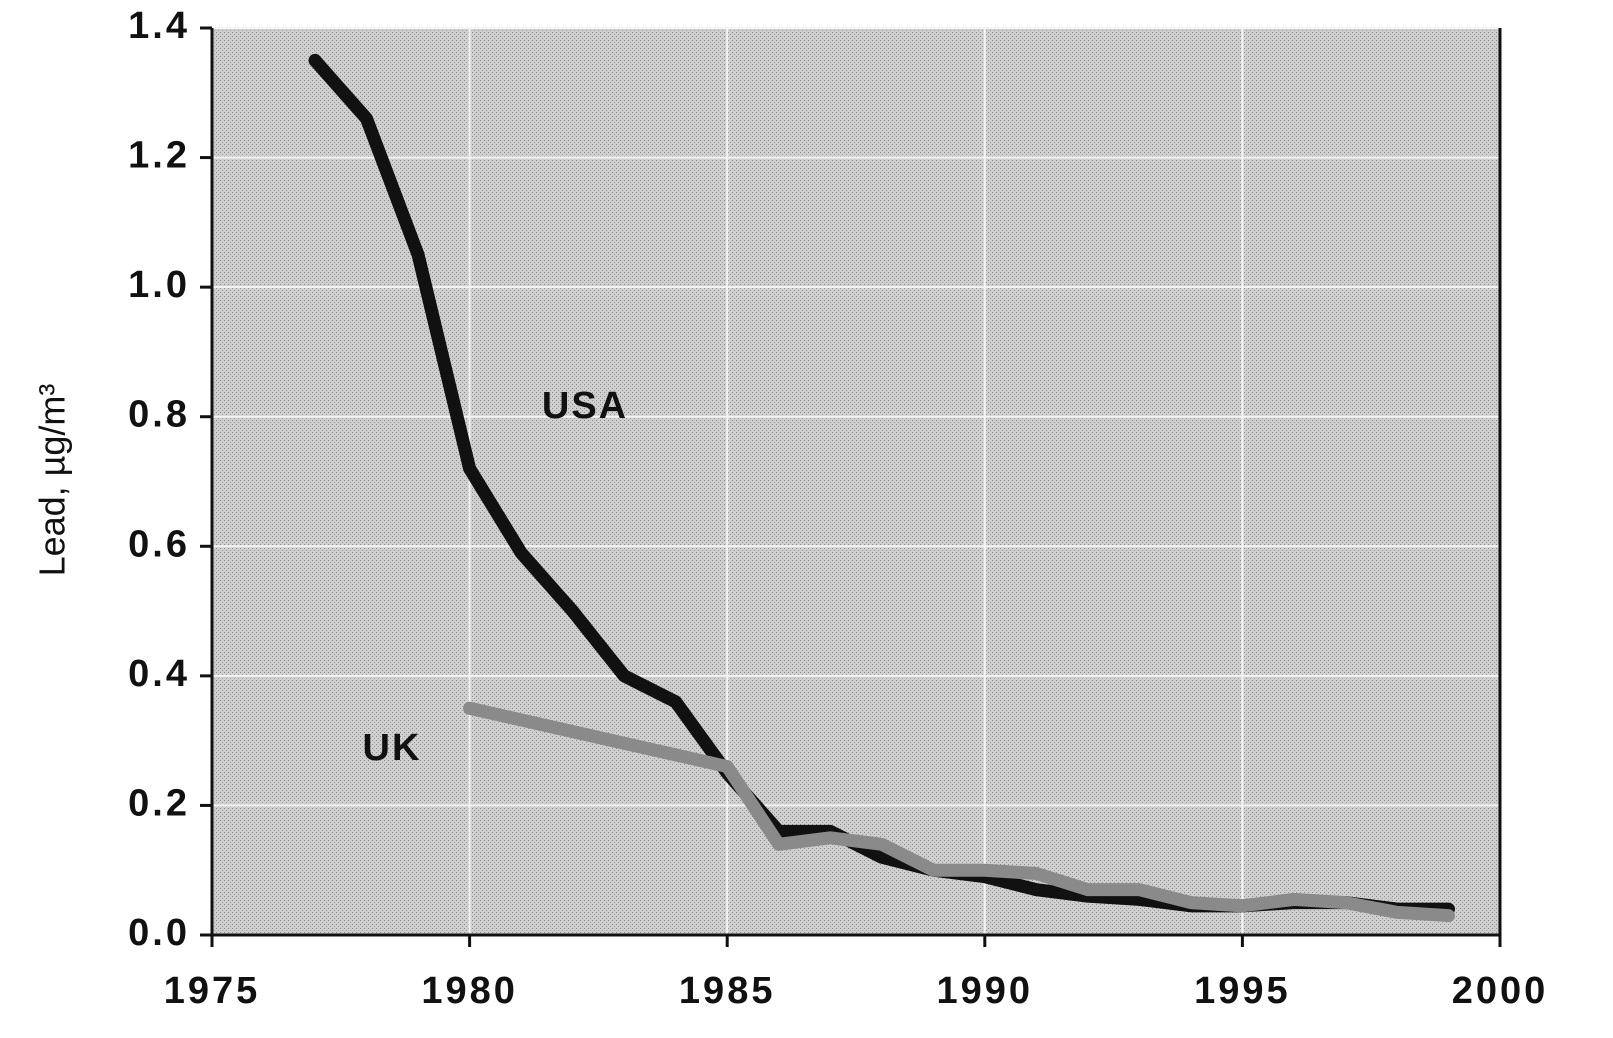 This screenshot has height=1038, width=1613. Describe the element at coordinates (159, 544) in the screenshot. I see `y-tick-label: 0.6` at that location.